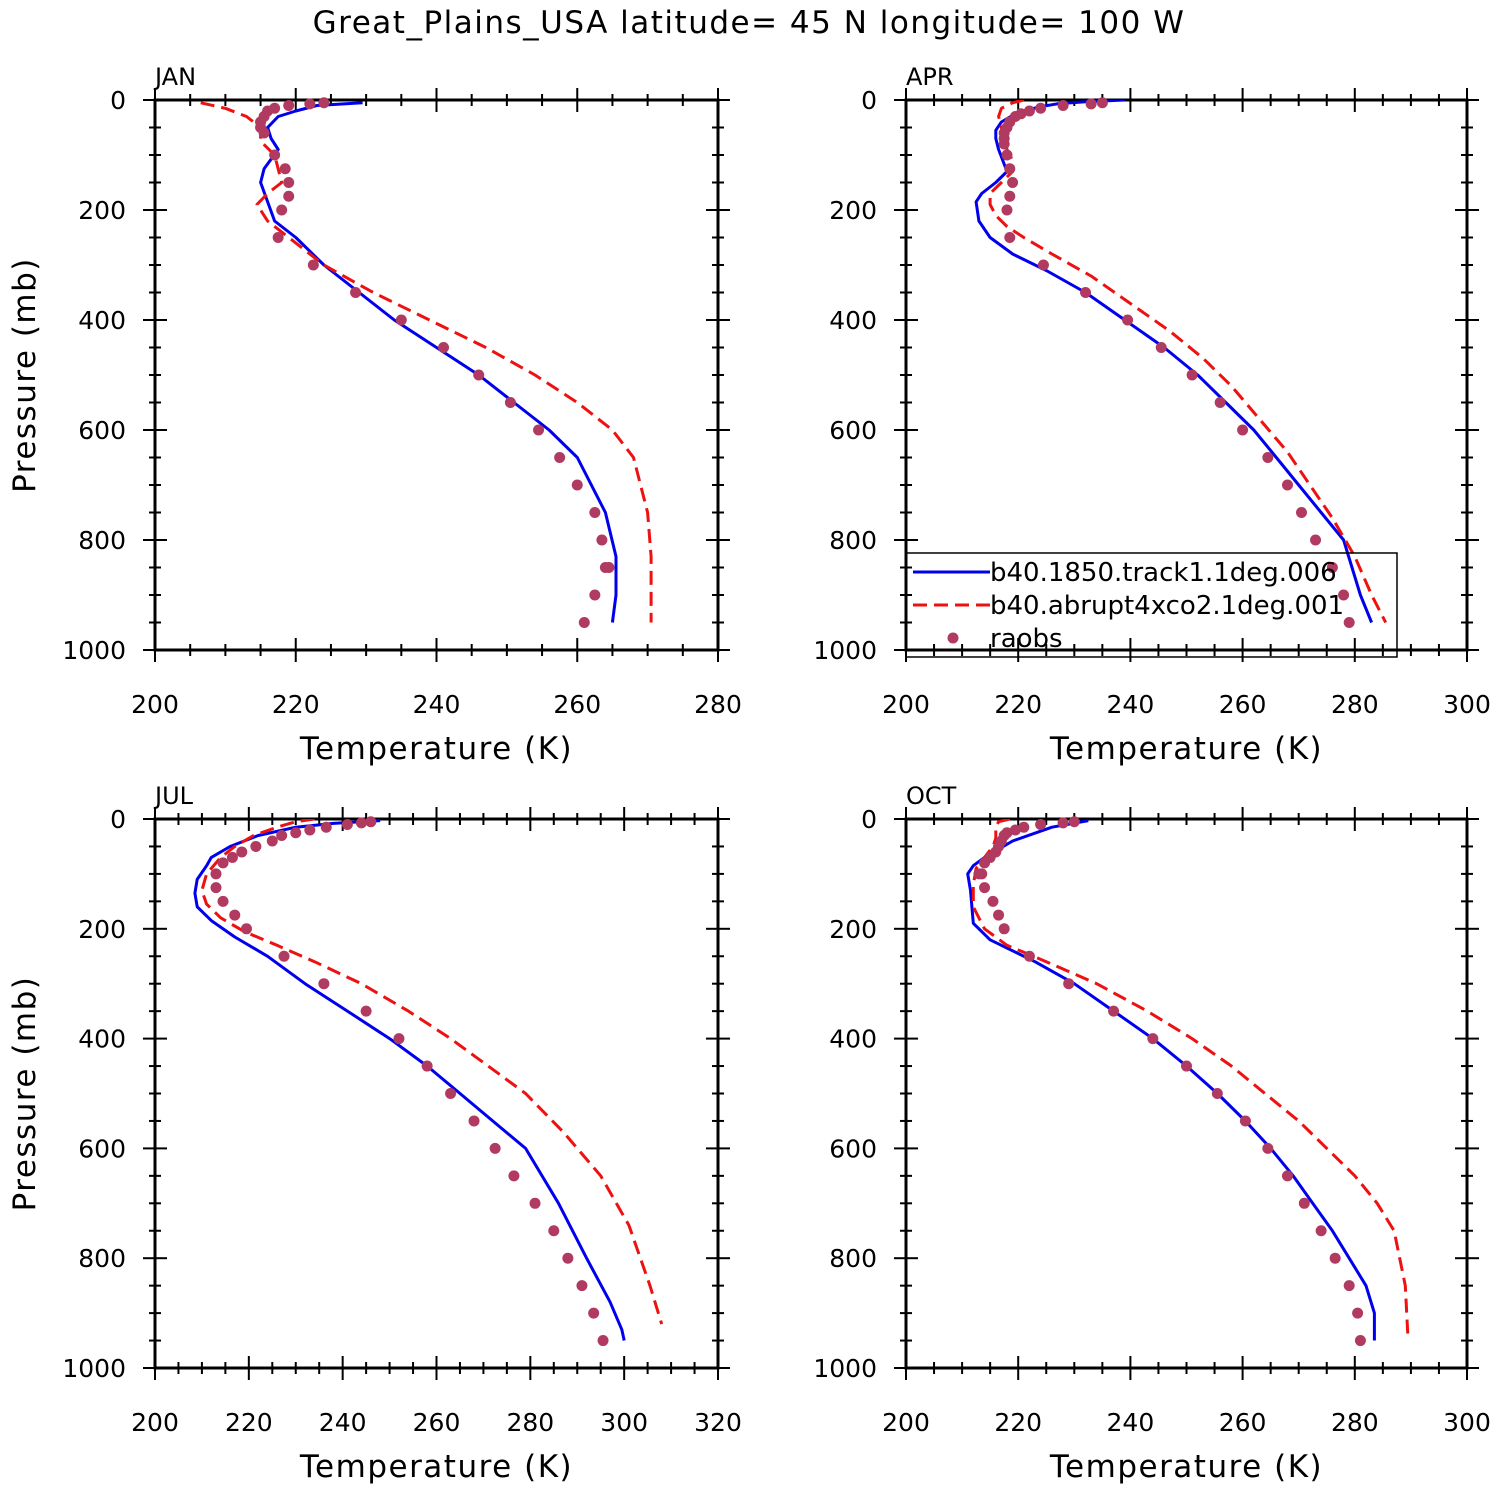 The height and width of the screenshot is (1492, 1498). I want to click on y-tick-label: 200, so click(853, 210).